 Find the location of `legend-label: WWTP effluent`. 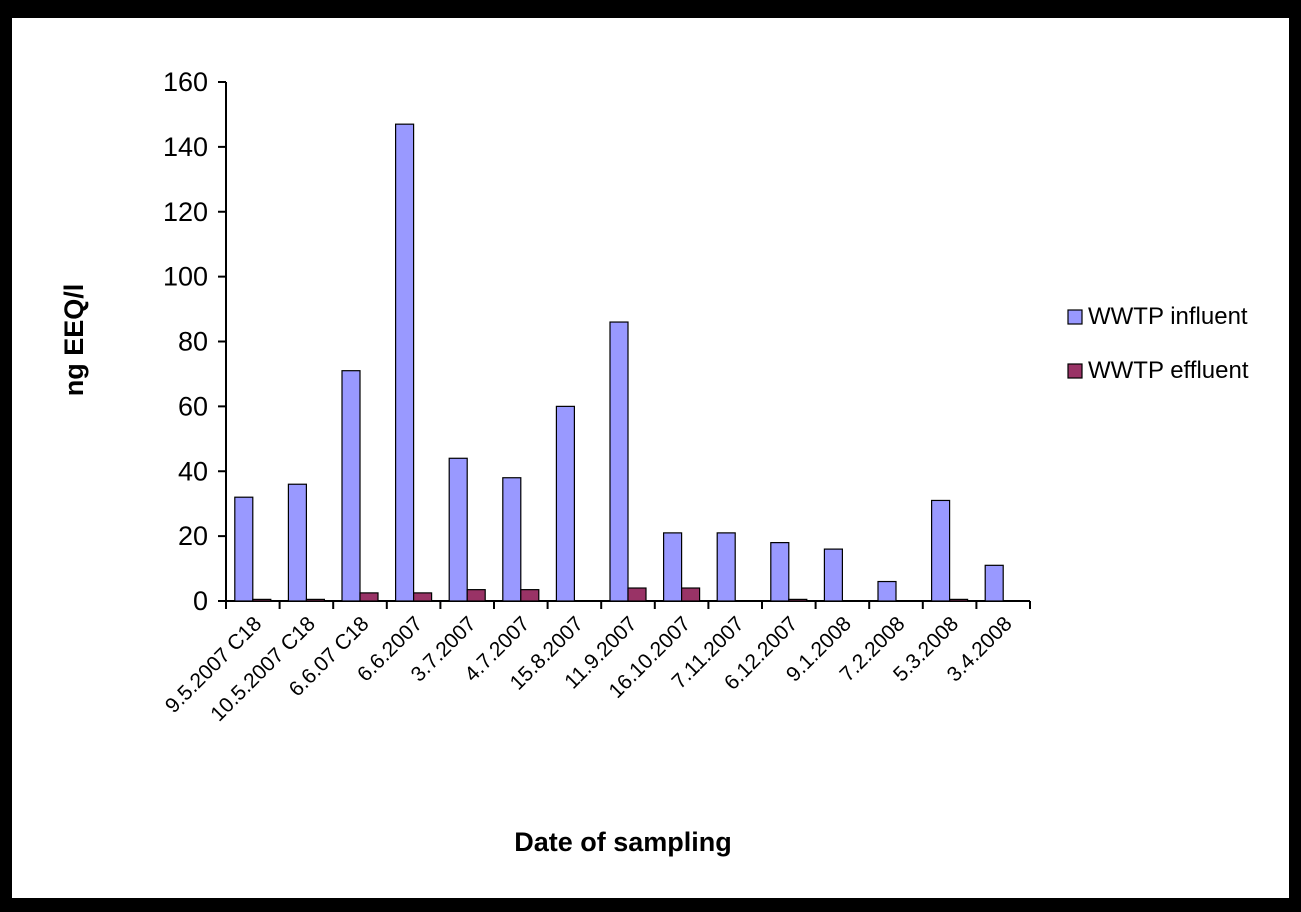

legend-label: WWTP effluent is located at coordinates (1168, 370).